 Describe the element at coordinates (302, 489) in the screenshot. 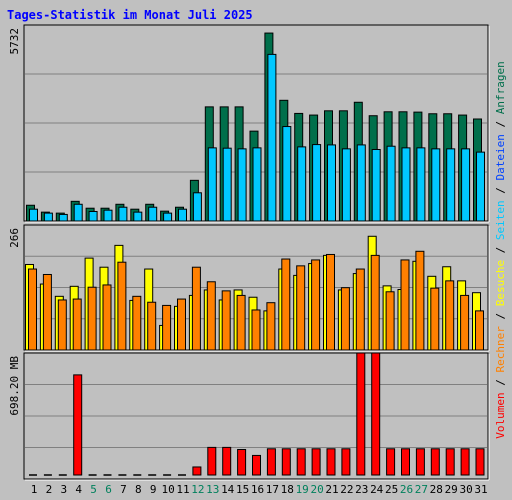

I see `x-tick-label: 19` at that location.